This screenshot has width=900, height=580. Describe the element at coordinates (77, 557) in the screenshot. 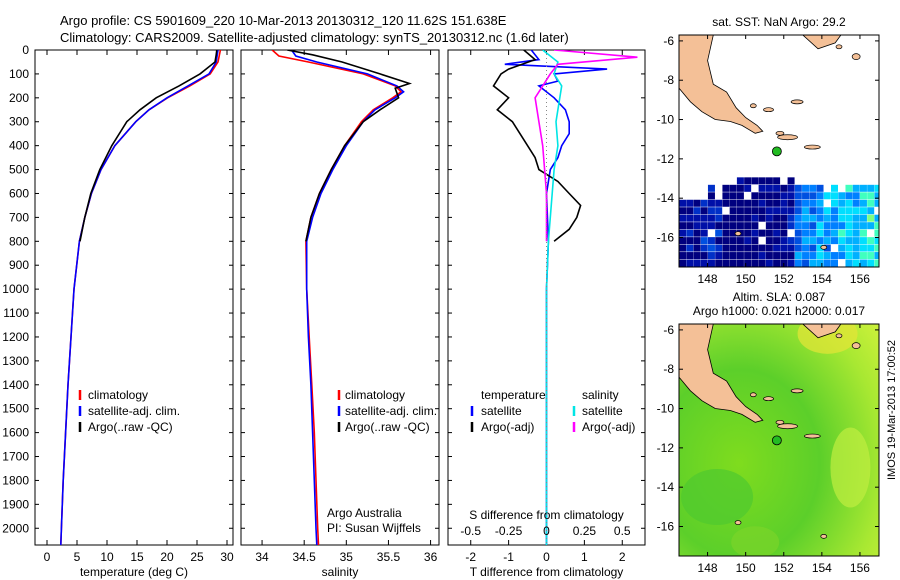

I see `x-tick-label: 5` at that location.